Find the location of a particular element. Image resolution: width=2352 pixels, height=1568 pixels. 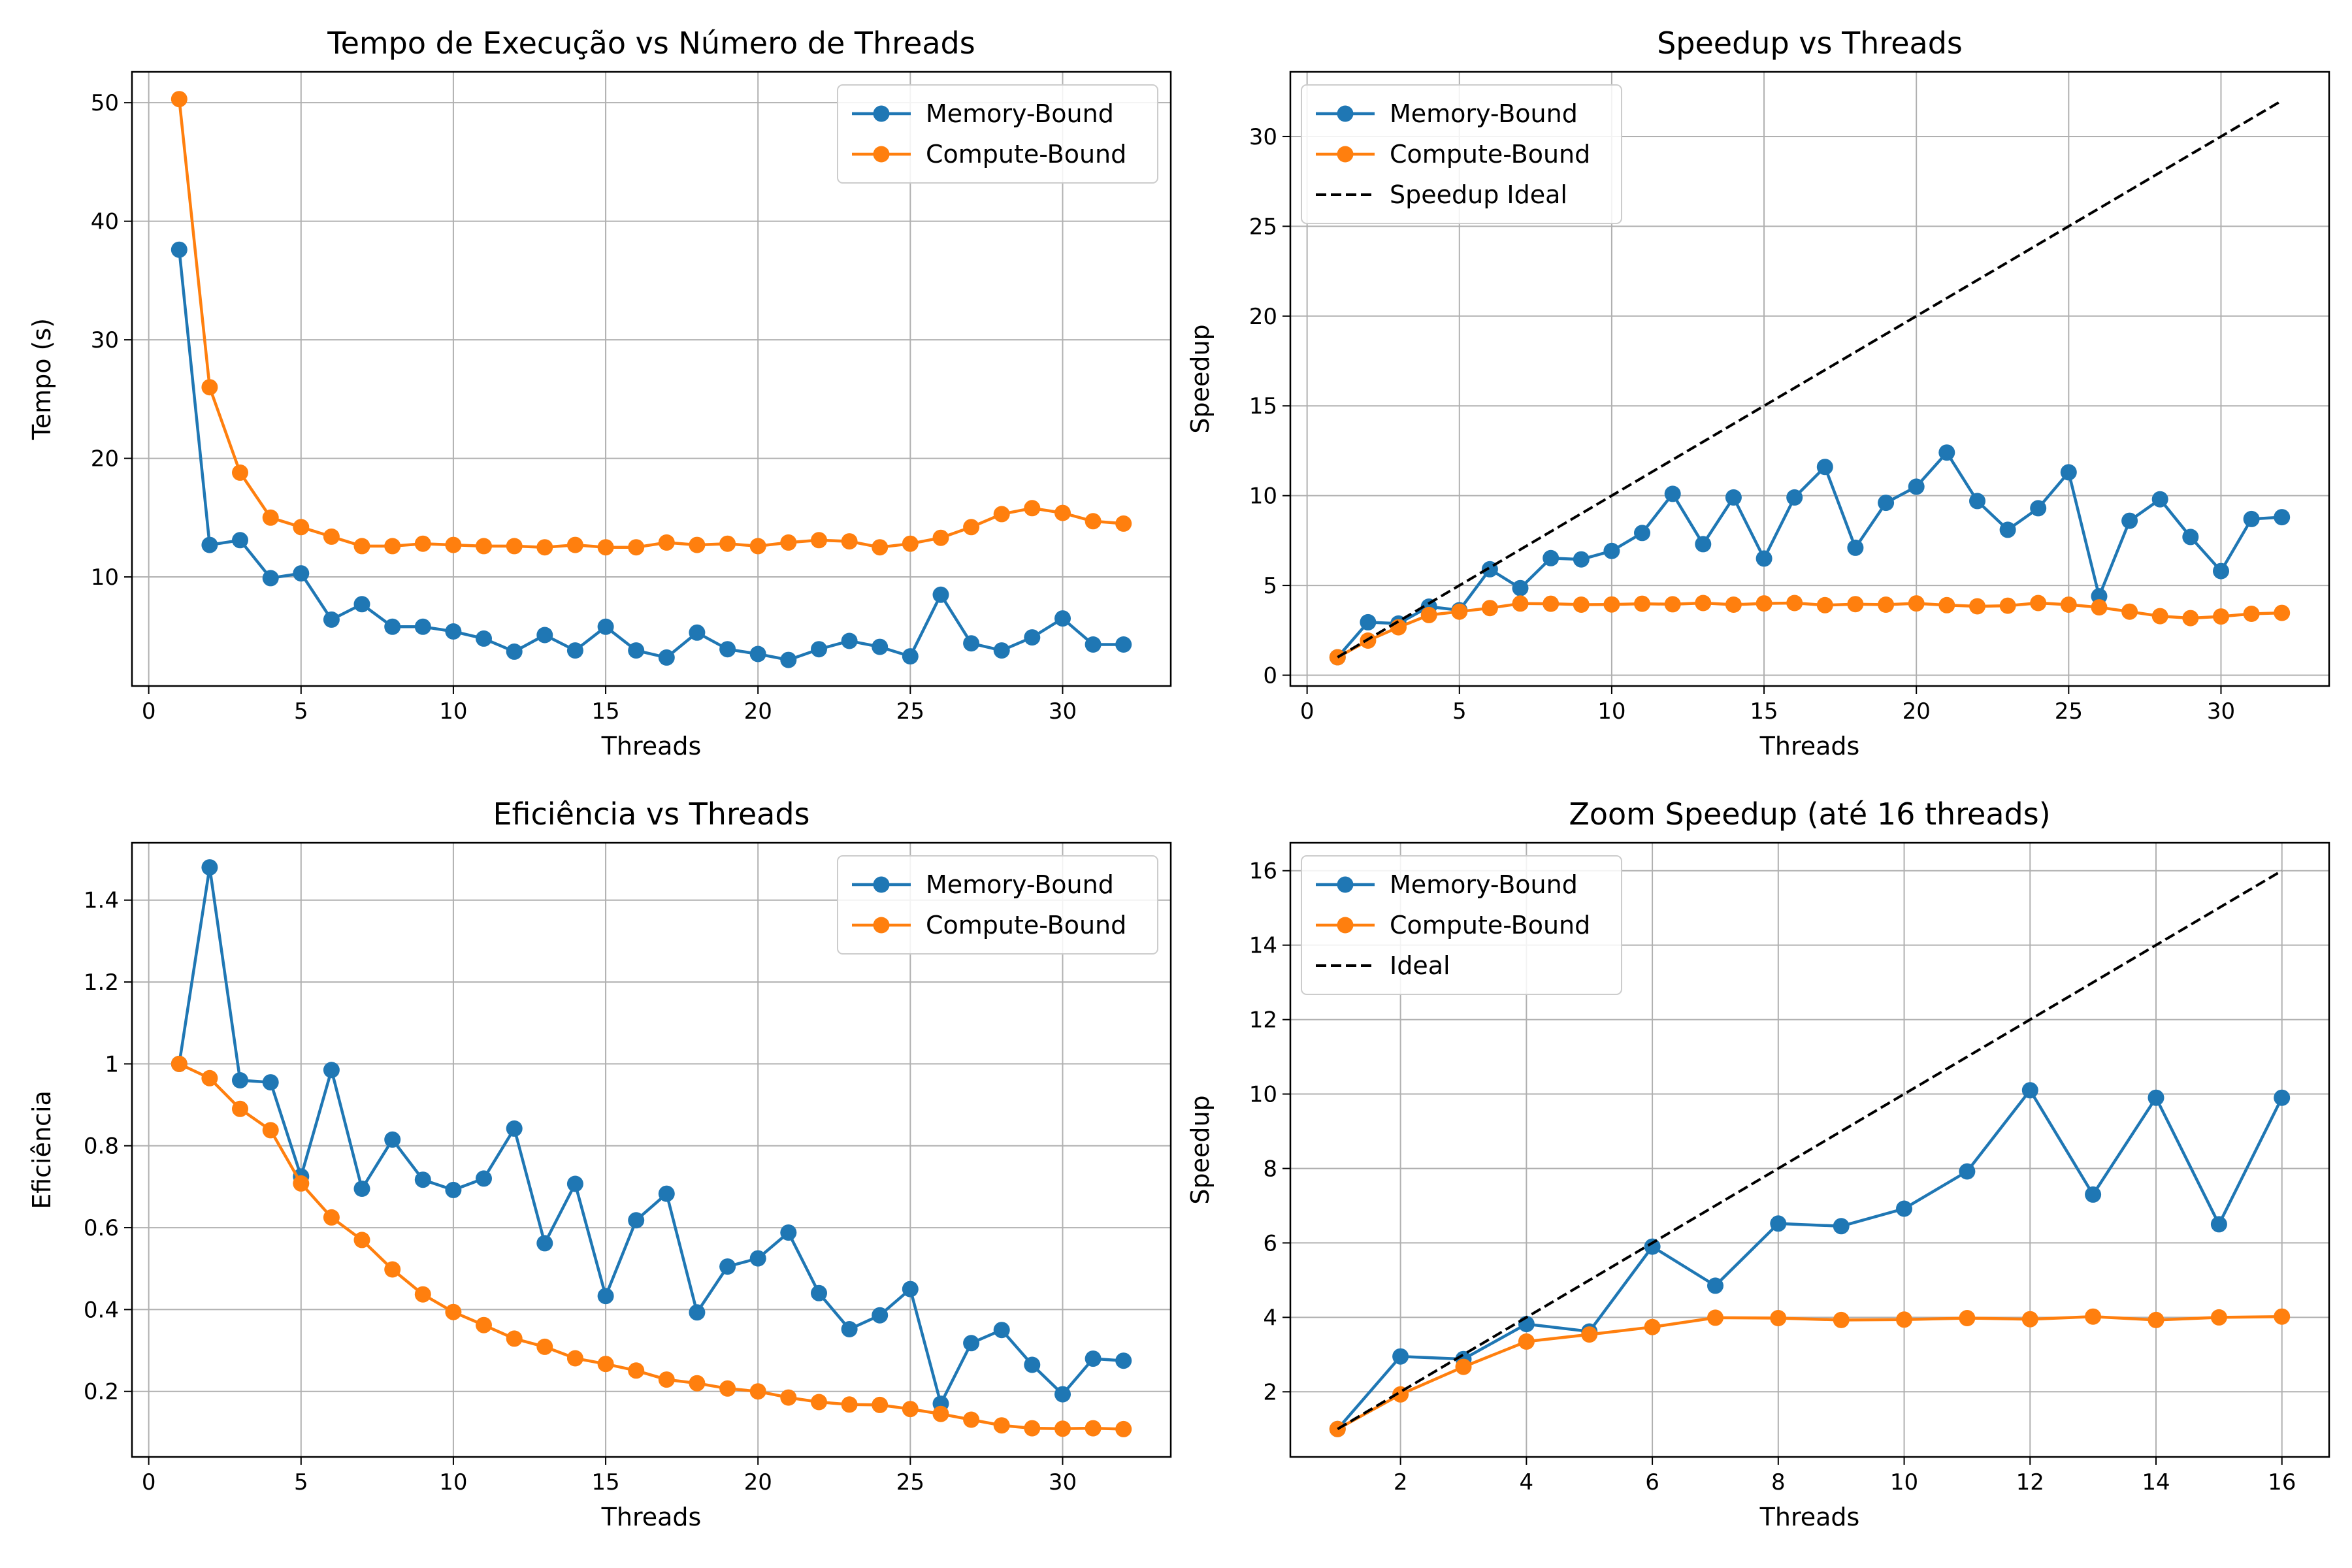

y-tick-label: 0 is located at coordinates (1270, 676).